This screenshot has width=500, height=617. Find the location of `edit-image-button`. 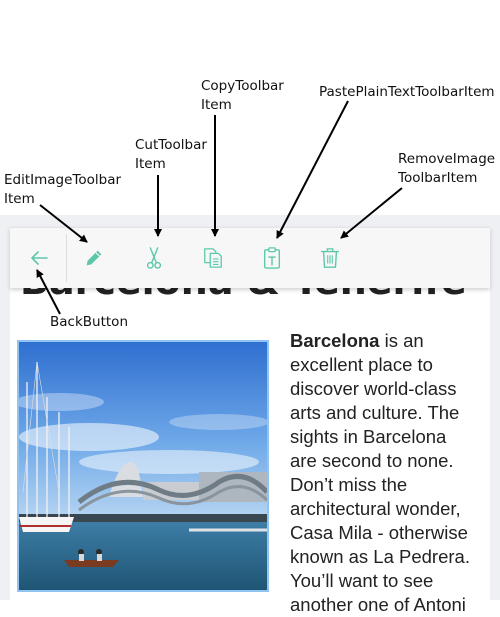

edit-image-button is located at coordinates (94, 258).